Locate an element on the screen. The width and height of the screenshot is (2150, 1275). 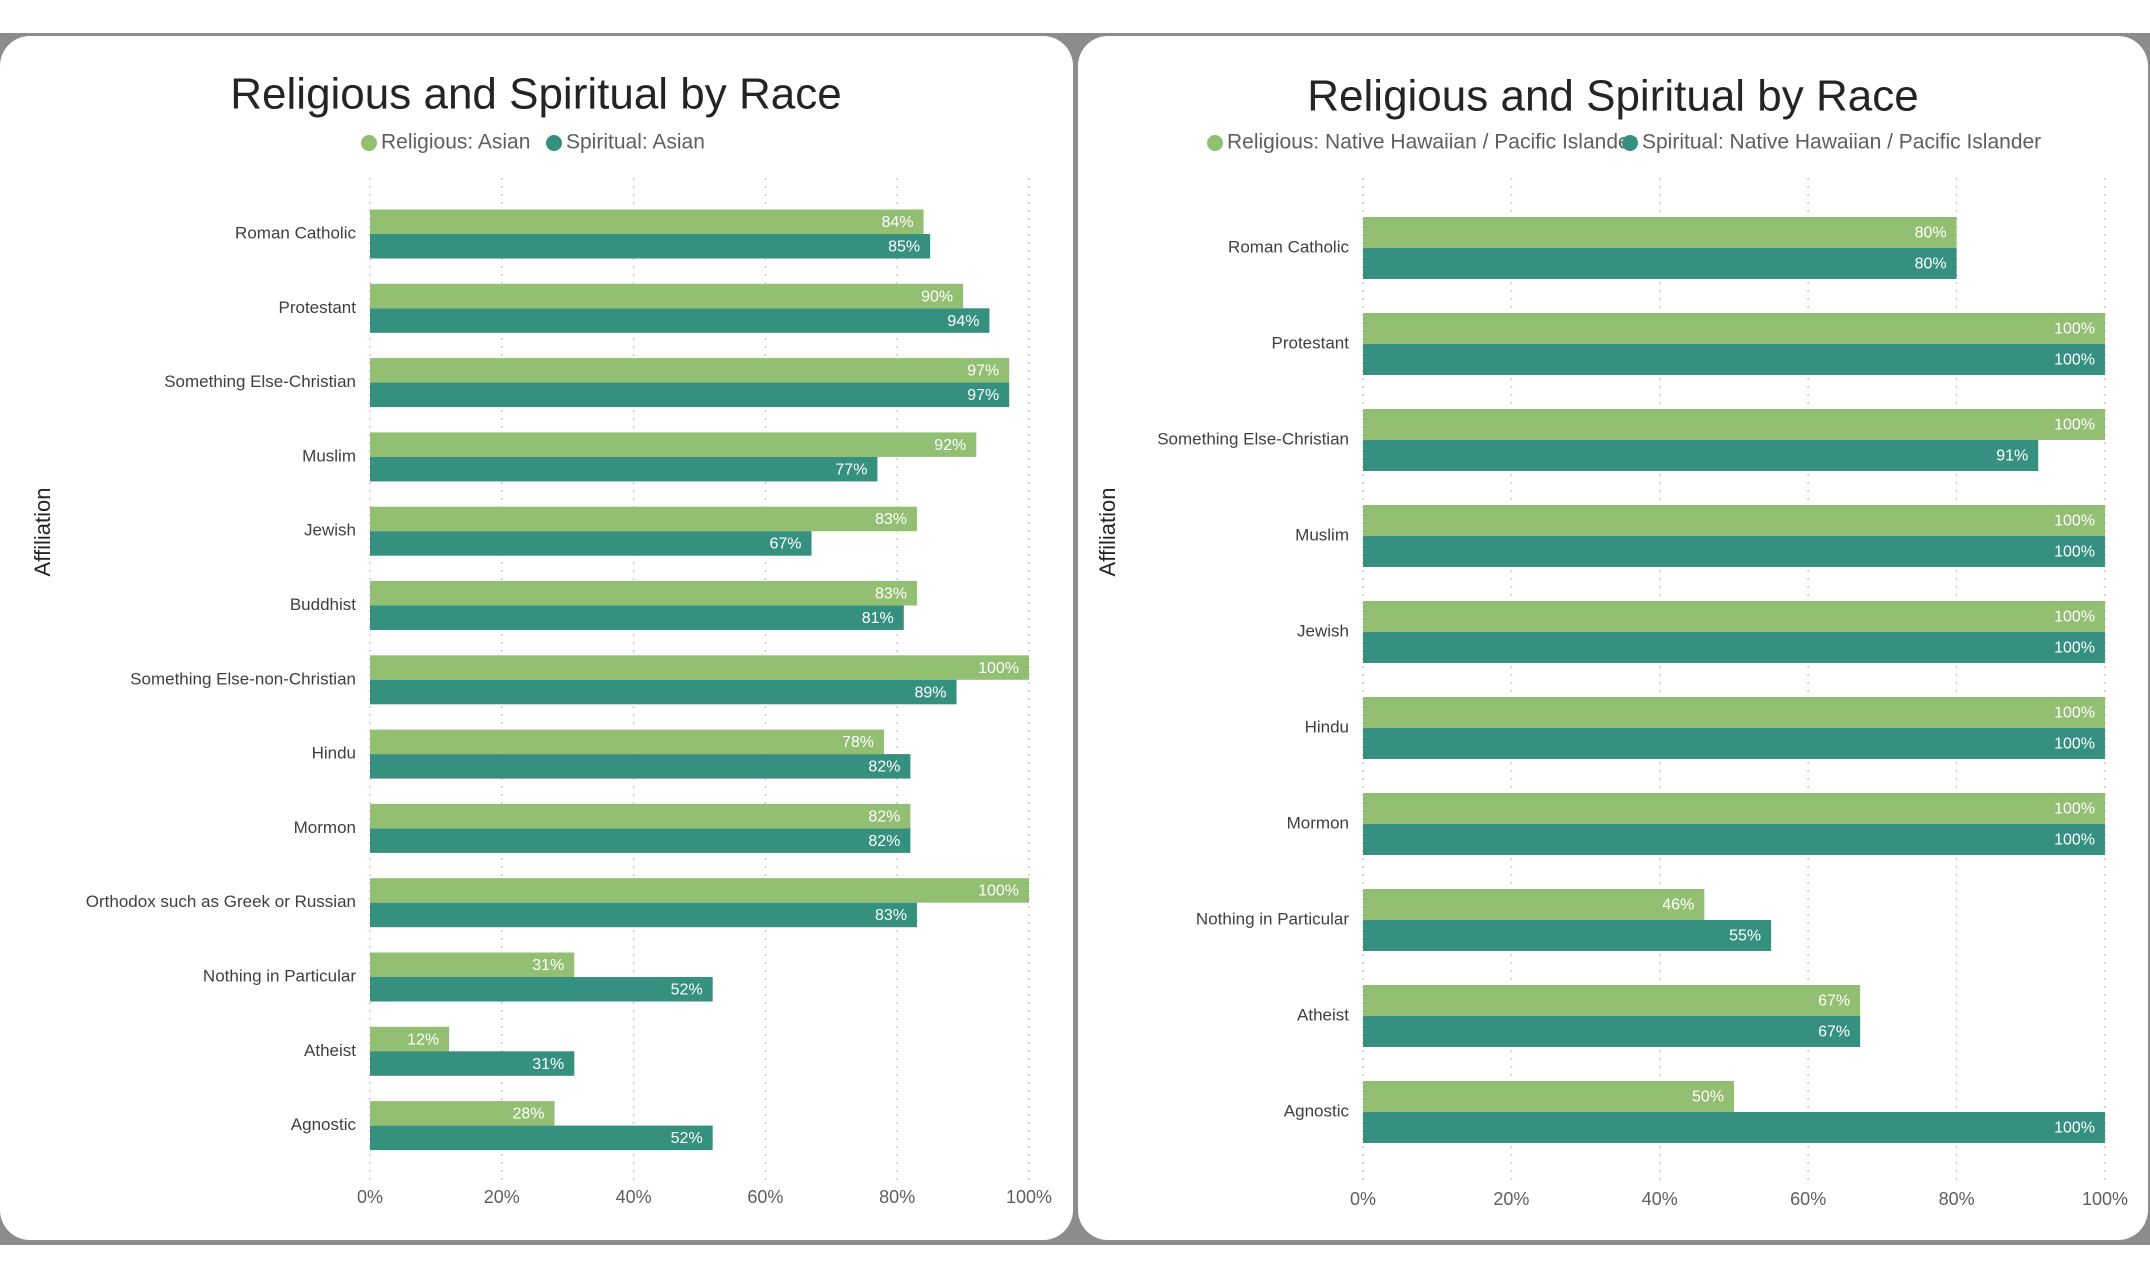
category-label: Orthodox such as Greek or Russian is located at coordinates (221, 901).